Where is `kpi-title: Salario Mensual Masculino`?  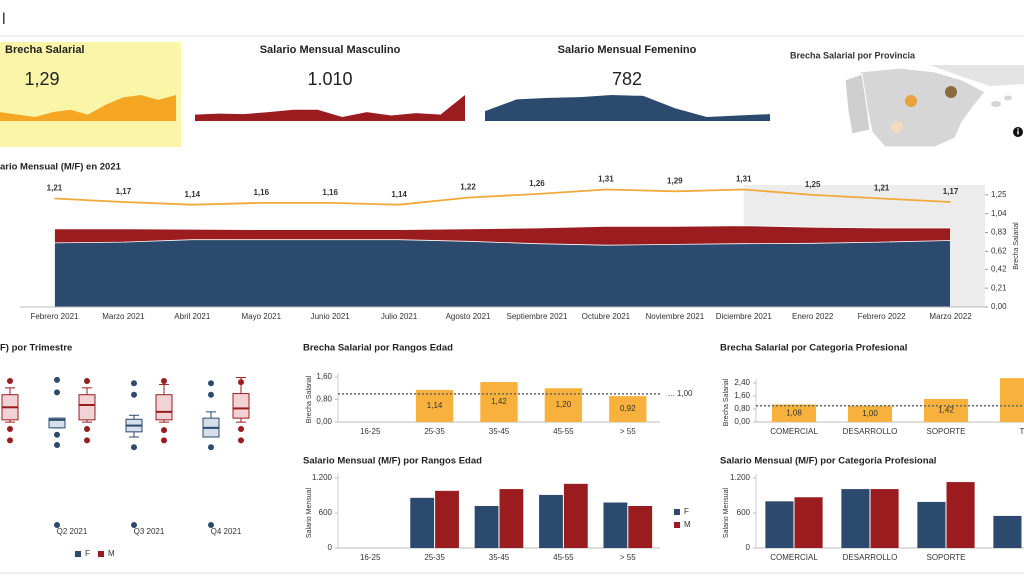 kpi-title: Salario Mensual Masculino is located at coordinates (330, 50).